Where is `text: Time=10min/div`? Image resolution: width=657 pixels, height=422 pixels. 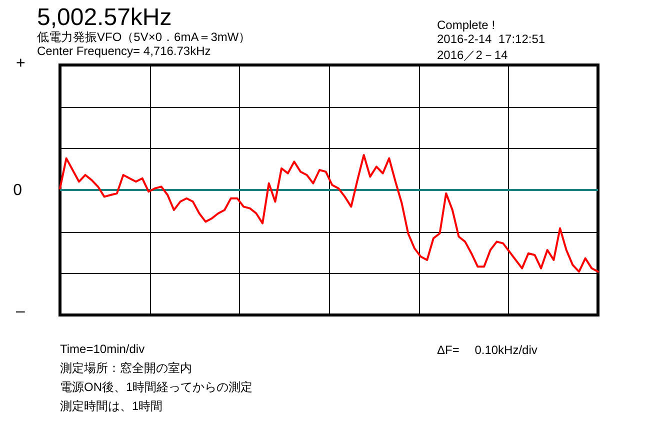
text: Time=10min/div is located at coordinates (102, 349).